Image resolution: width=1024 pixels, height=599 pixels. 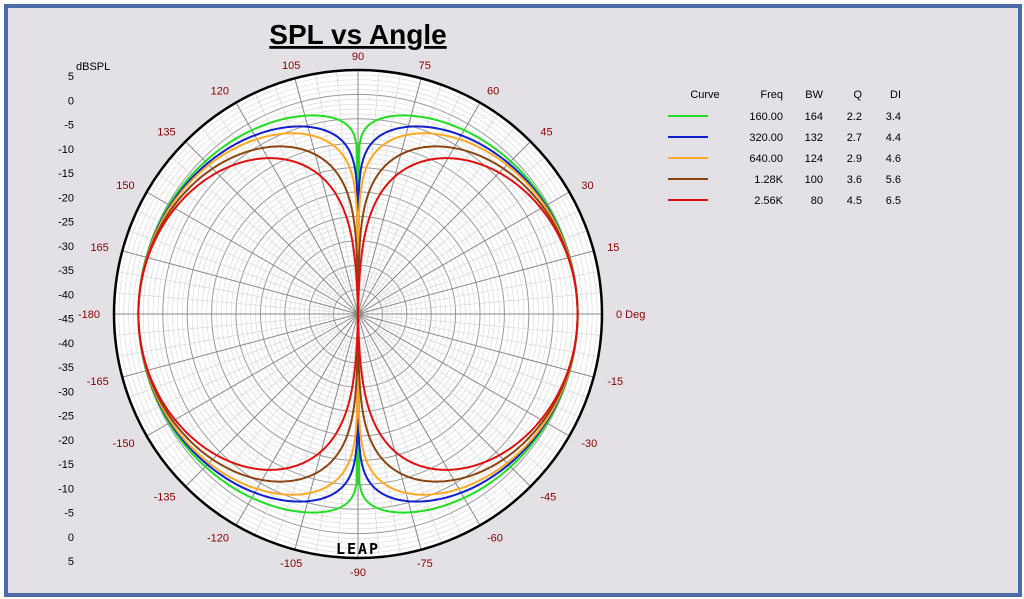 What do you see at coordinates (66, 271) in the screenshot?
I see `radial-tick-label: -35` at bounding box center [66, 271].